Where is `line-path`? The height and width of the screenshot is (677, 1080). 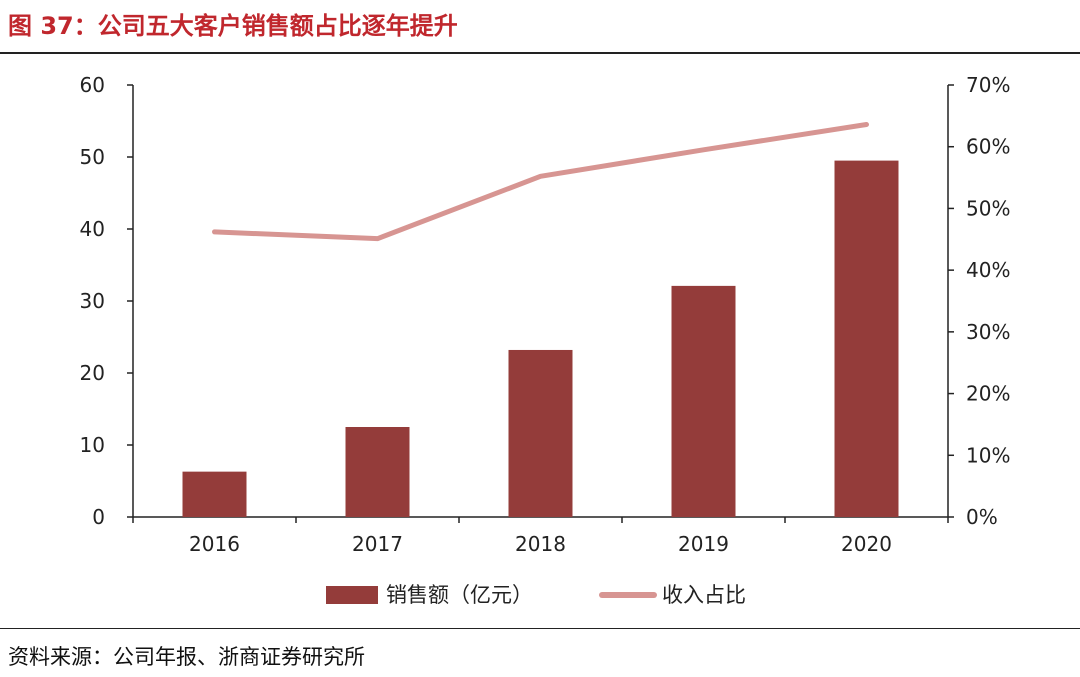
line-path is located at coordinates (540, 181).